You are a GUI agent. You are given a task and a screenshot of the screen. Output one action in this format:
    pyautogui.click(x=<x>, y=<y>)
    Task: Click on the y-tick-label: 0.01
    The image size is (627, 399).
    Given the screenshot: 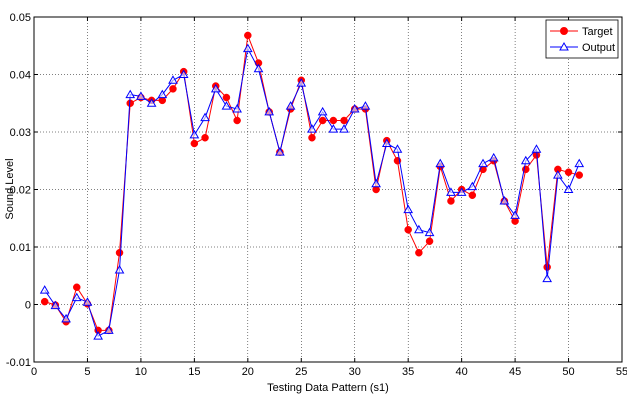 What is the action you would take?
    pyautogui.click(x=20, y=248)
    